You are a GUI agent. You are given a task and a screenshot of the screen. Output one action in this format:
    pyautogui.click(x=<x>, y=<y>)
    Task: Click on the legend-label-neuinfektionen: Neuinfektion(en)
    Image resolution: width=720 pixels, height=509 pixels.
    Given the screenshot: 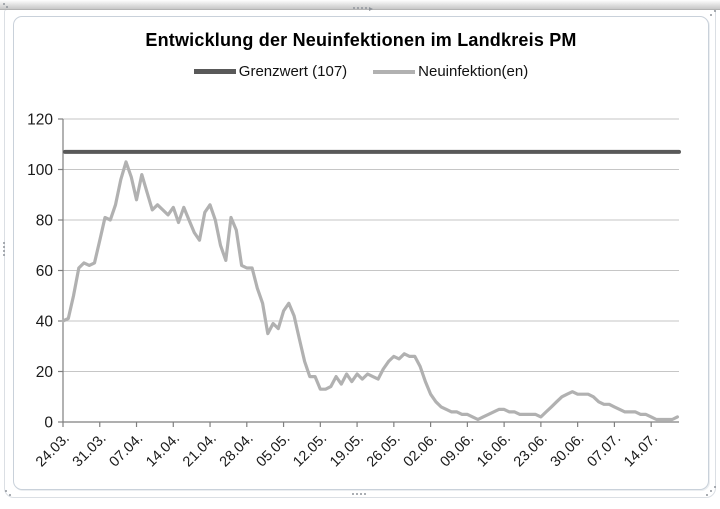 What is the action you would take?
    pyautogui.click(x=473, y=71)
    